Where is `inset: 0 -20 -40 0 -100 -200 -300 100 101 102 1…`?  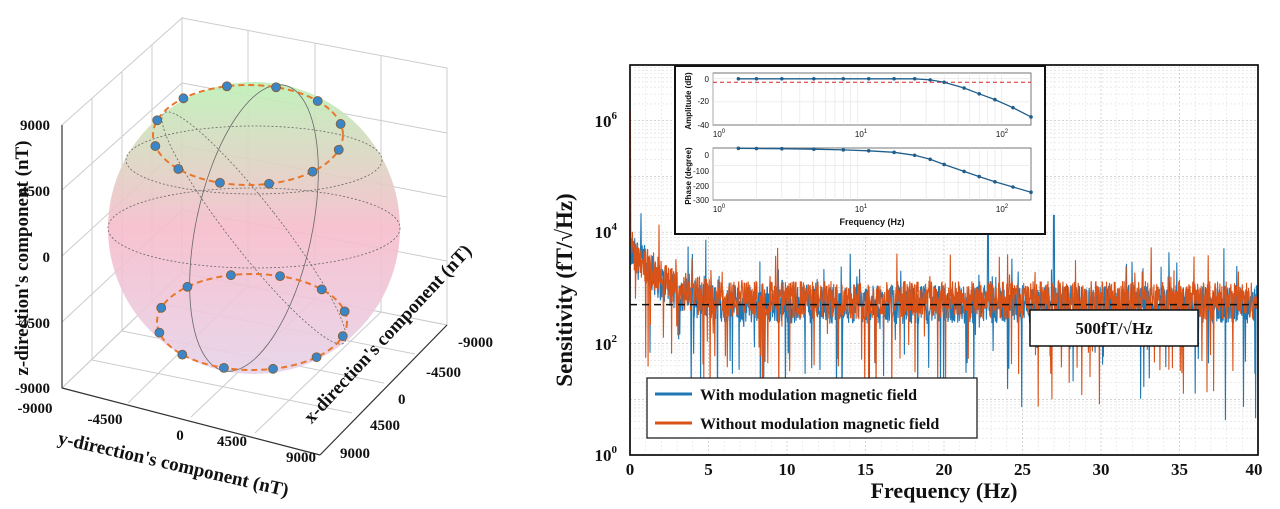 inset: 0 -20 -40 0 -100 -200 -300 100 101 102 1… is located at coordinates (860, 150).